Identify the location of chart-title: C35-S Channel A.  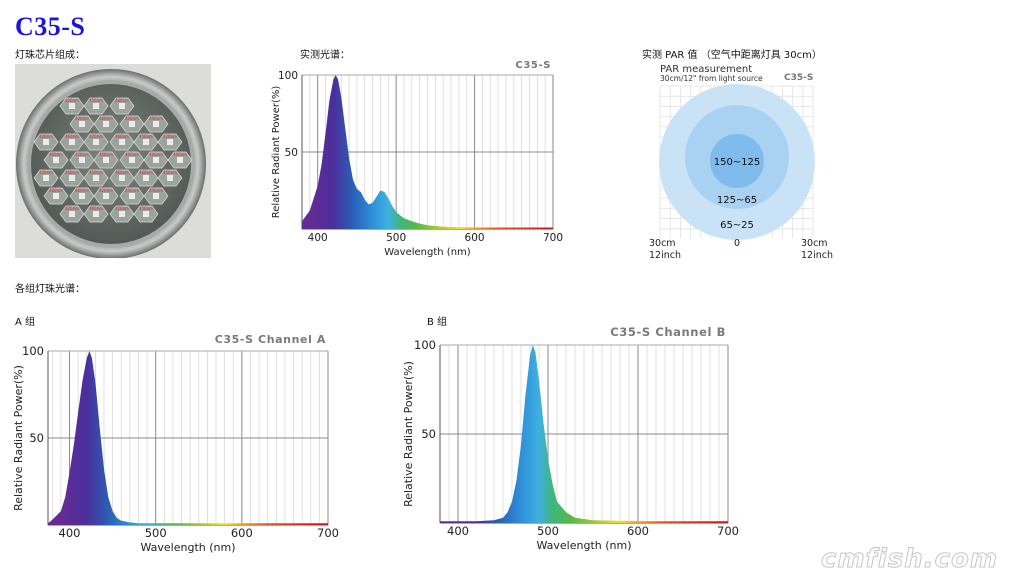
(270, 339).